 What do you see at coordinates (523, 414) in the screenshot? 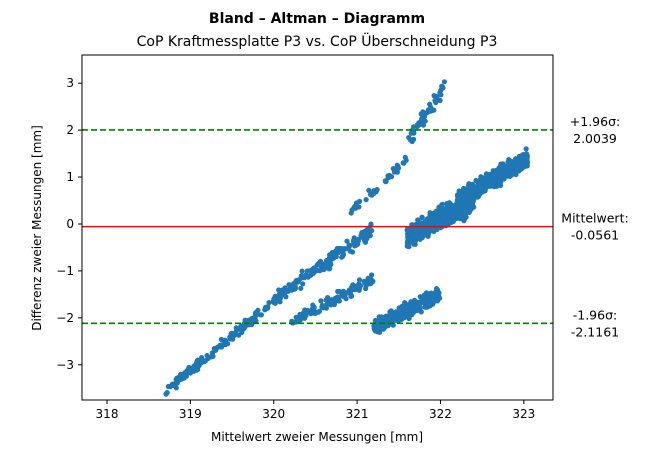
I see `x-tick-label: 323` at bounding box center [523, 414].